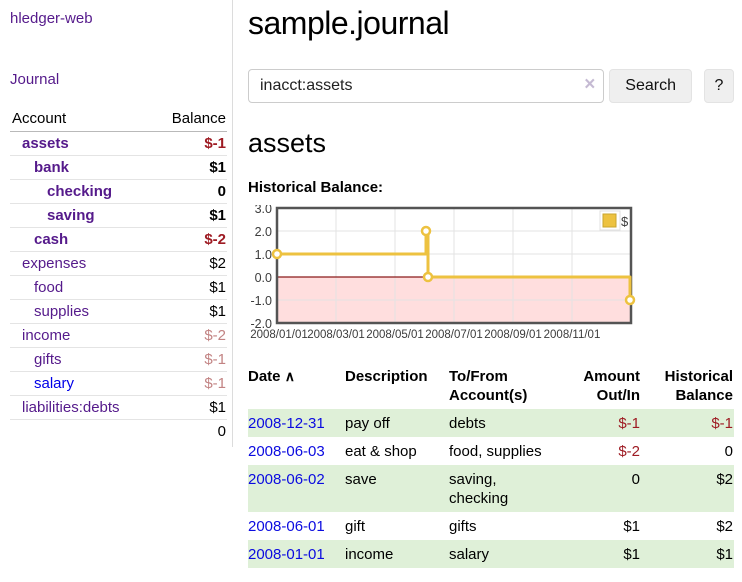  What do you see at coordinates (386, 376) in the screenshot?
I see `column-header-description: Description` at bounding box center [386, 376].